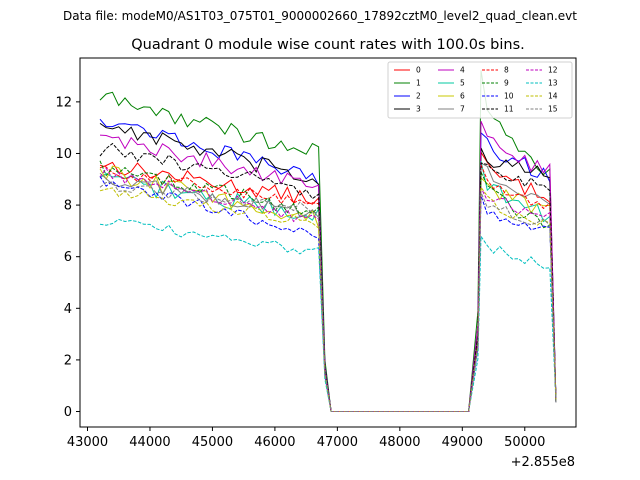 This screenshot has height=480, width=640. What do you see at coordinates (68, 360) in the screenshot?
I see `y-tick-label: 2` at bounding box center [68, 360].